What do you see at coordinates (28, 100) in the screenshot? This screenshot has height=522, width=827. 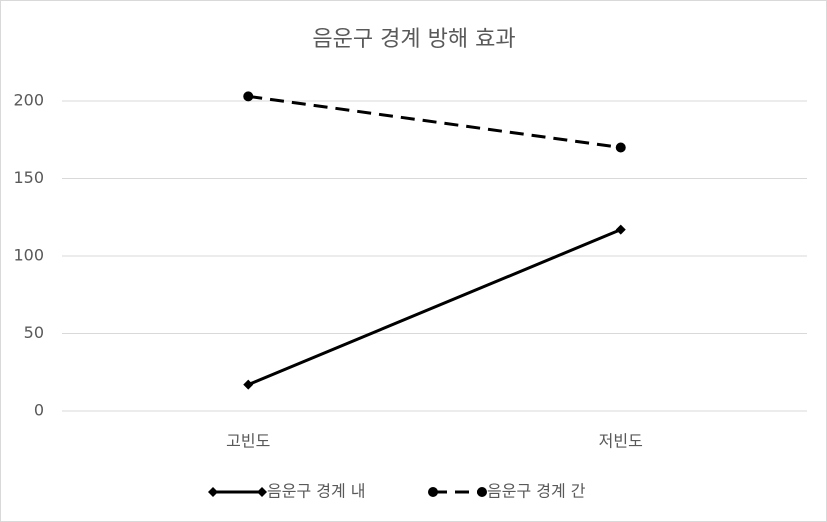 I see `y-tick-label: 200` at bounding box center [28, 100].